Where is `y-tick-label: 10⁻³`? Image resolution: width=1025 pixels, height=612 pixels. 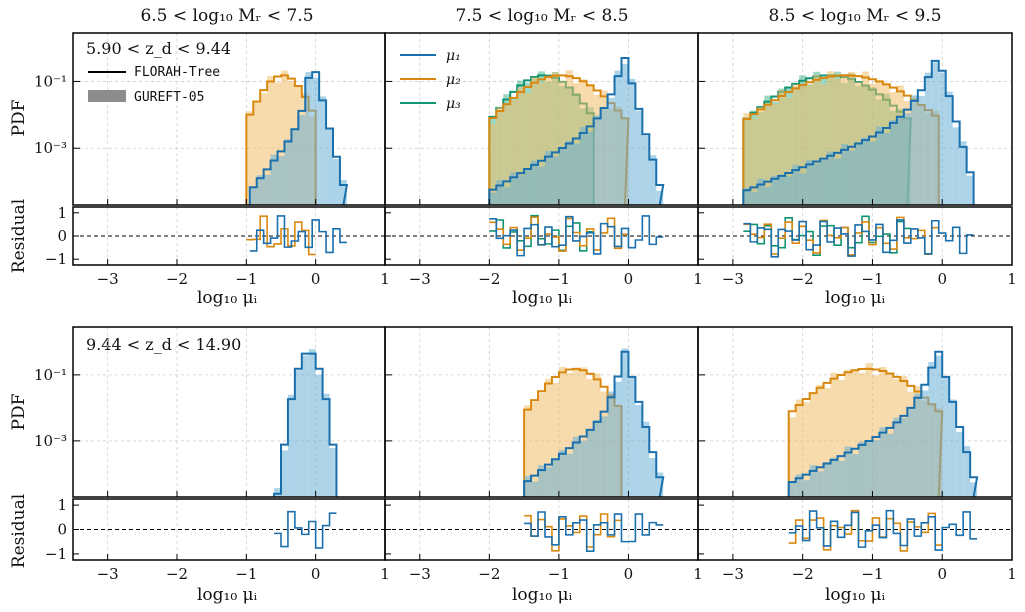 y-tick-label: 10⁻³ is located at coordinates (50, 441).